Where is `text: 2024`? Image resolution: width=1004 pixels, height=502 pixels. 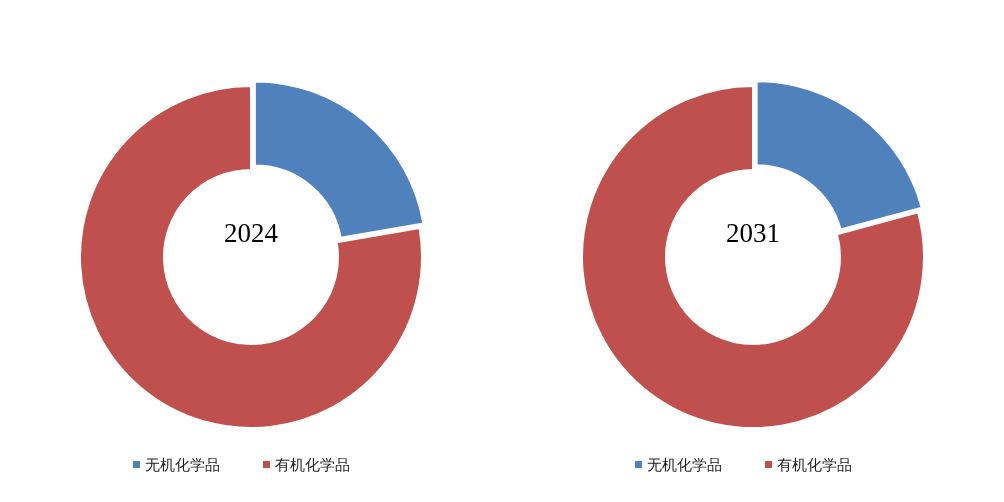
text: 2024 is located at coordinates (251, 233).